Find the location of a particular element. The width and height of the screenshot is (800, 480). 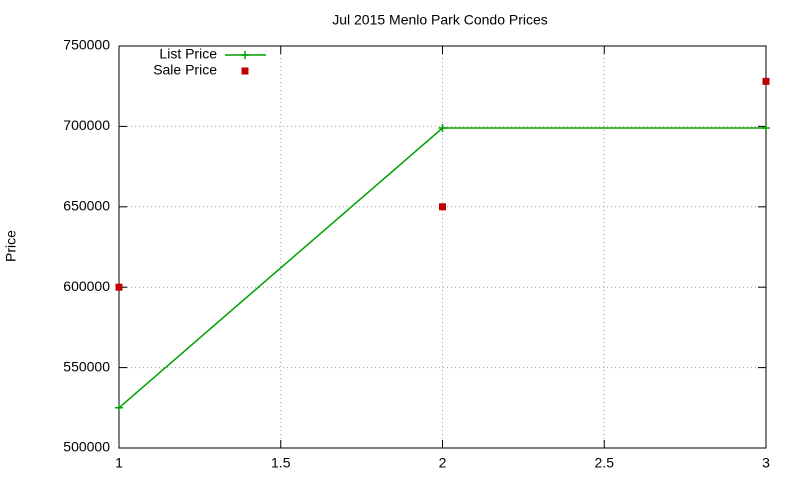

x-tick-label: 2 is located at coordinates (443, 463).